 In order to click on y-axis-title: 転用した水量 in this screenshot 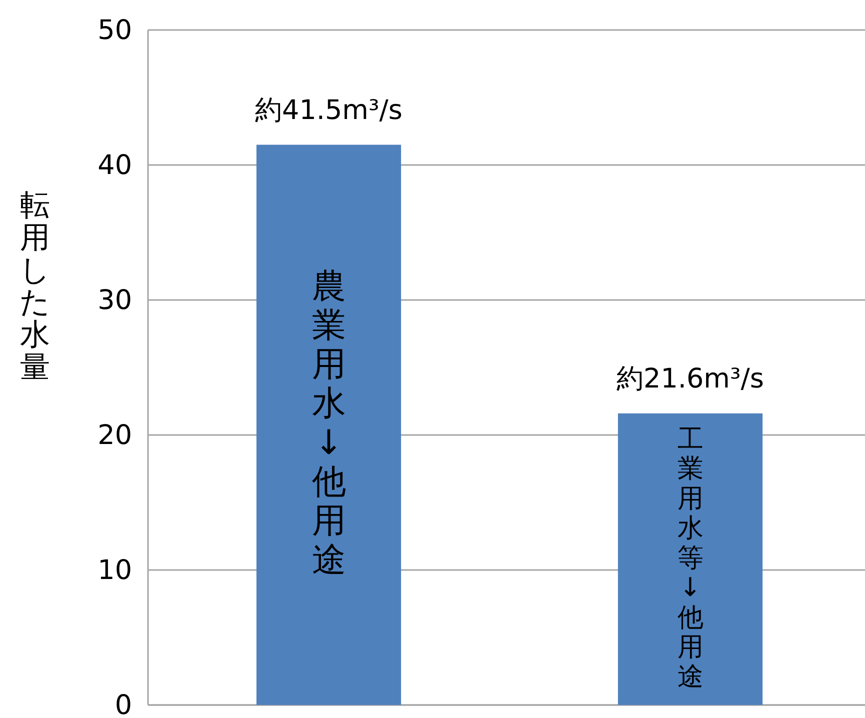, I will do `click(35, 286)`.